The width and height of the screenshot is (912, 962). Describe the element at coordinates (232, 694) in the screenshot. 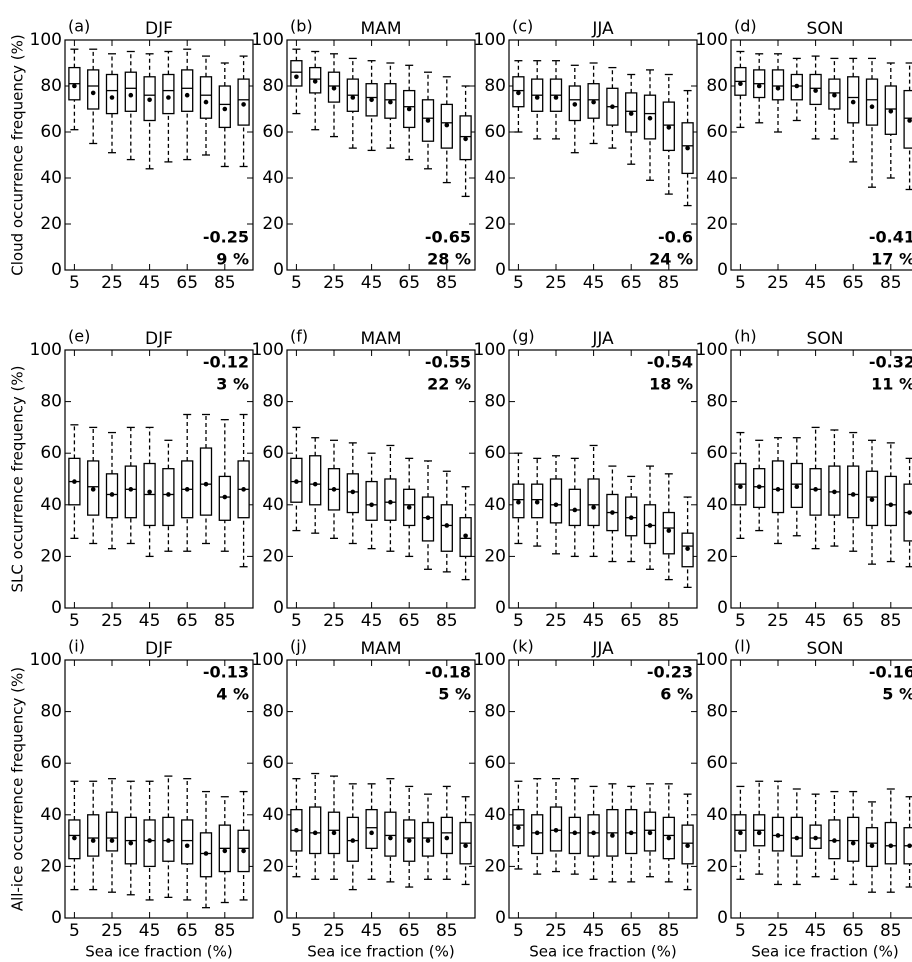

I see `annotation: 4 %` at that location.